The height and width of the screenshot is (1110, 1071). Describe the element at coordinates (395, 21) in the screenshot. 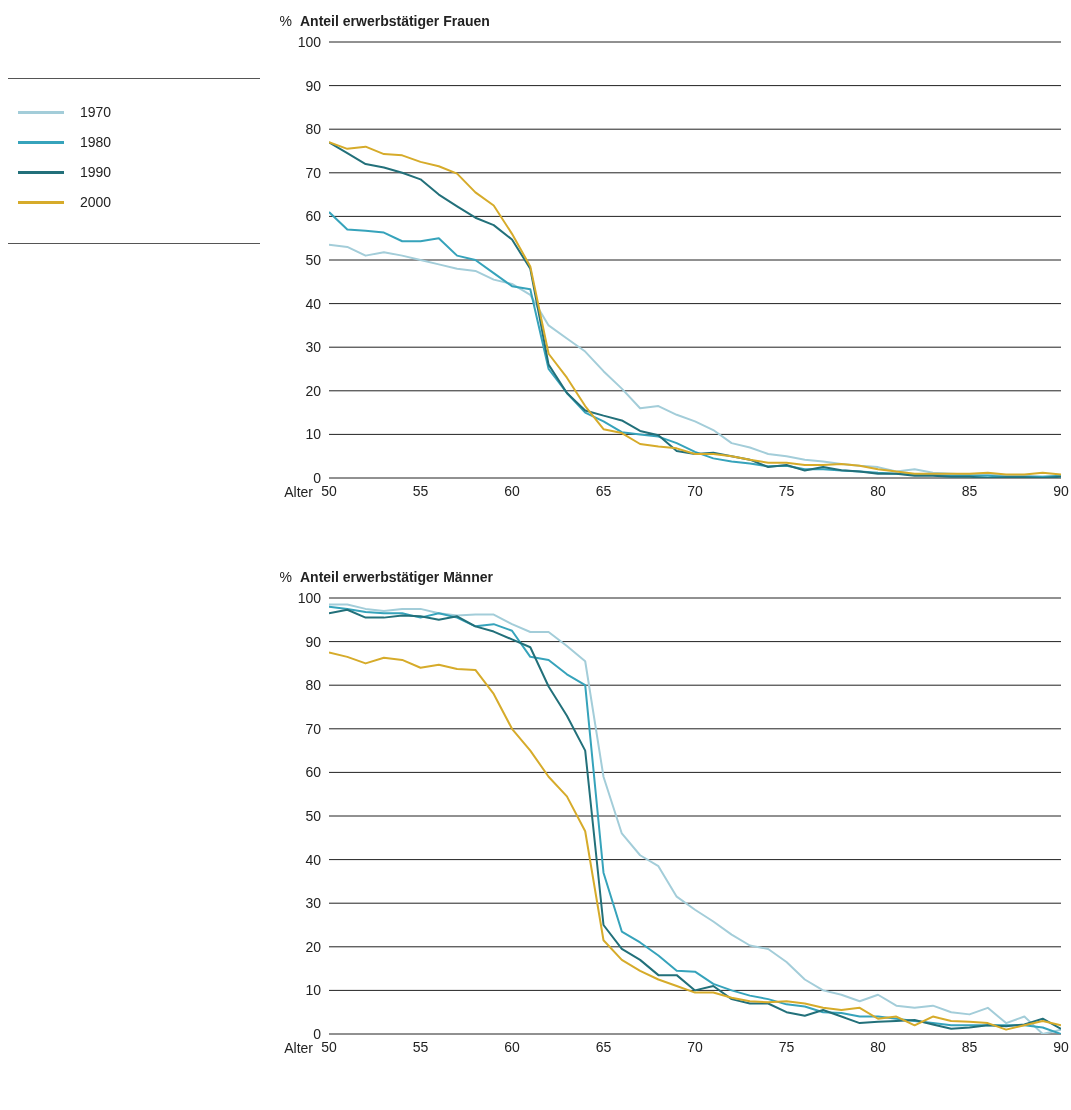

I see `chart-title: Anteil erwerbstätiger Frauen` at that location.